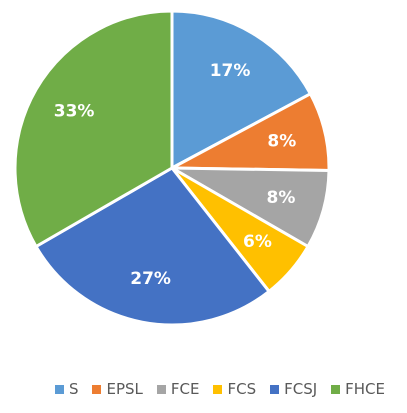 The width and height of the screenshot is (407, 413). Describe the element at coordinates (185, 389) in the screenshot. I see `legend-label: FCE` at that location.